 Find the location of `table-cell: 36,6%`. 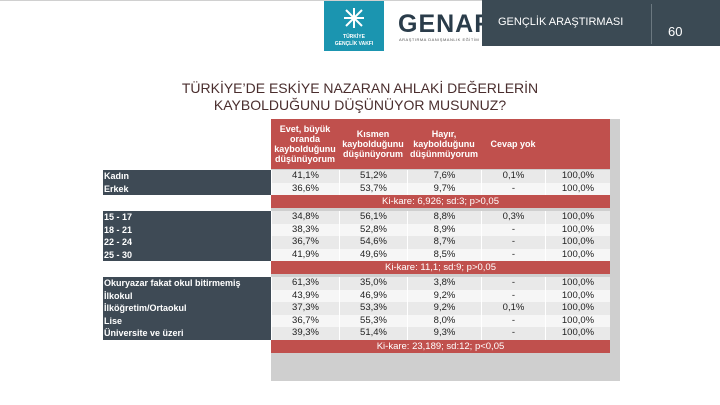

table-cell: 36,6% is located at coordinates (305, 188).